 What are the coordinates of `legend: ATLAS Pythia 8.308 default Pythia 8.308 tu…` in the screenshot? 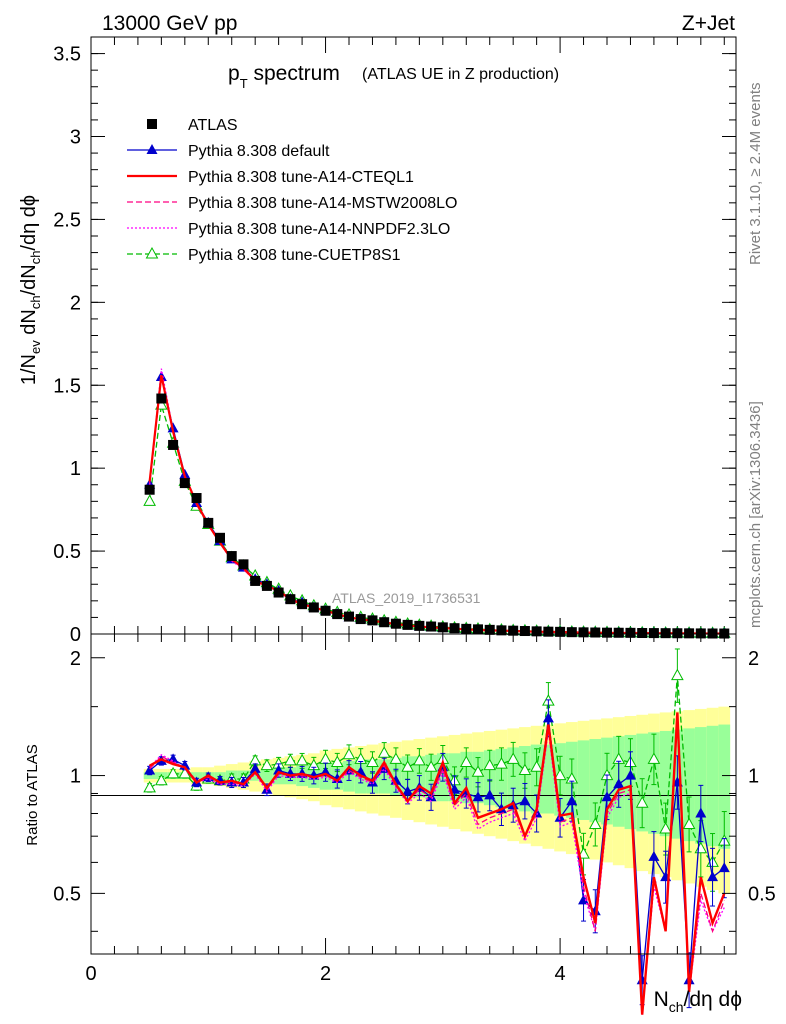 It's located at (292, 190).